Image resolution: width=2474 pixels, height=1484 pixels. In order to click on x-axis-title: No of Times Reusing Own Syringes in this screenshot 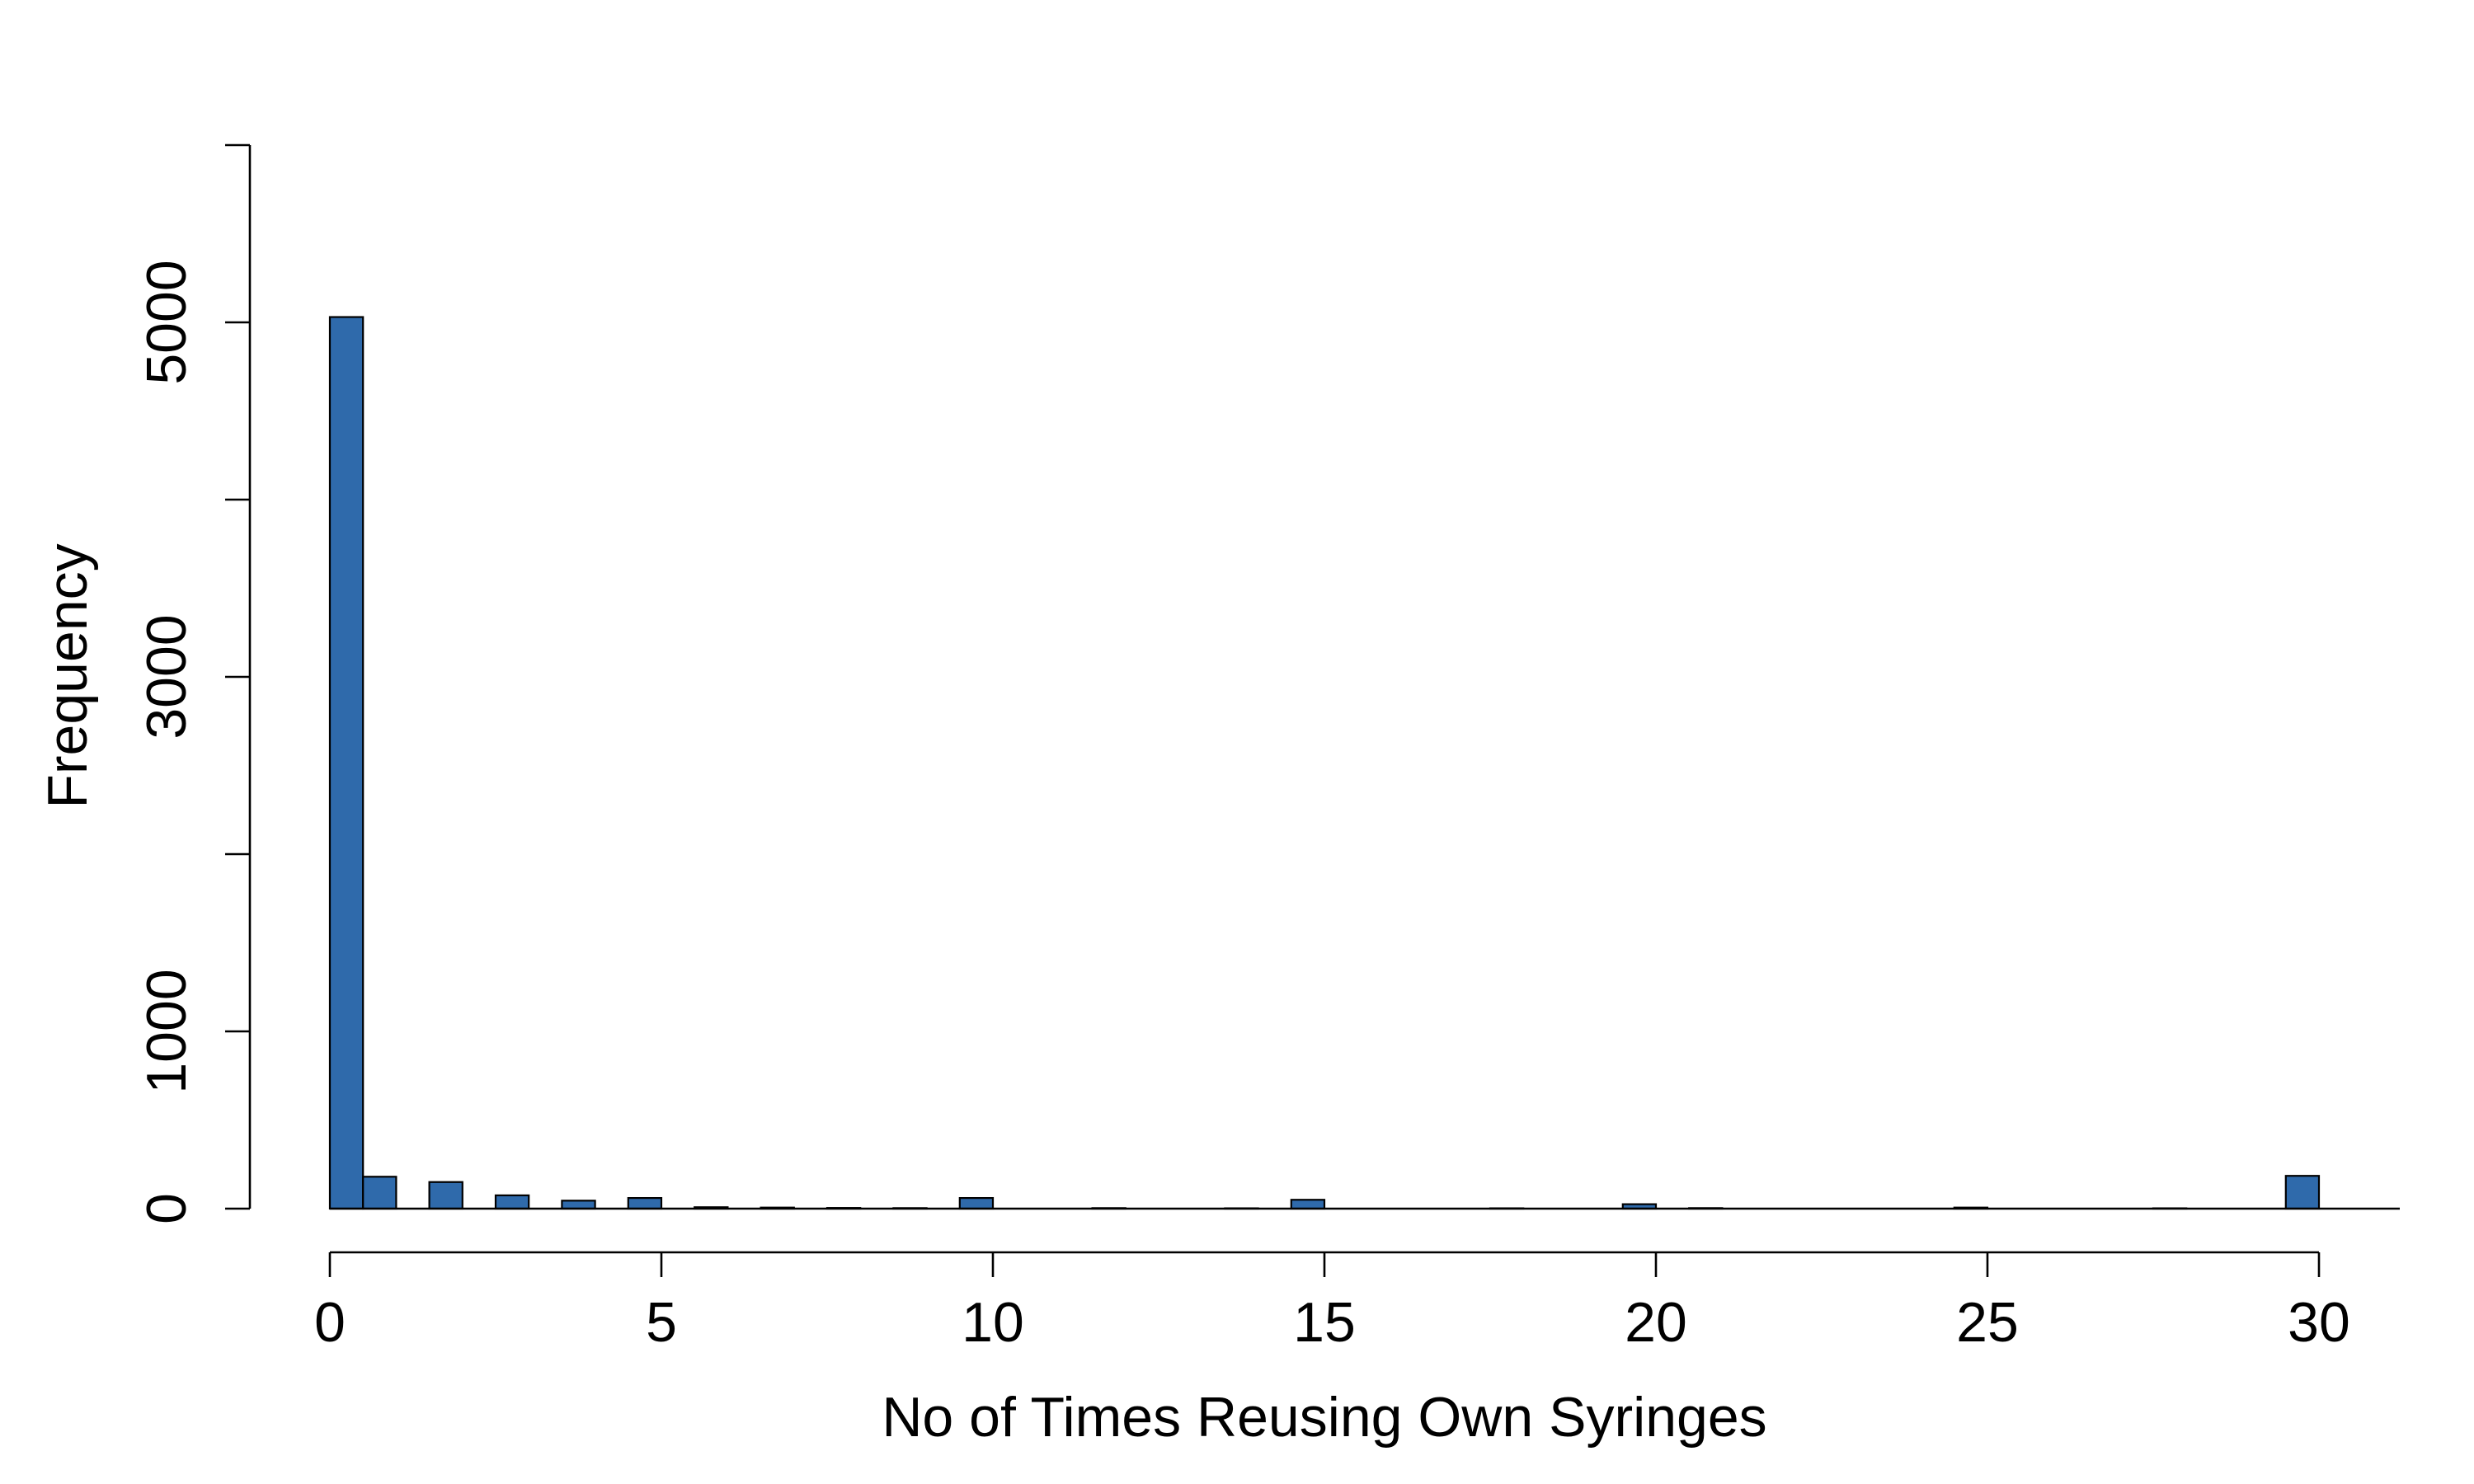, I will do `click(1324, 1417)`.